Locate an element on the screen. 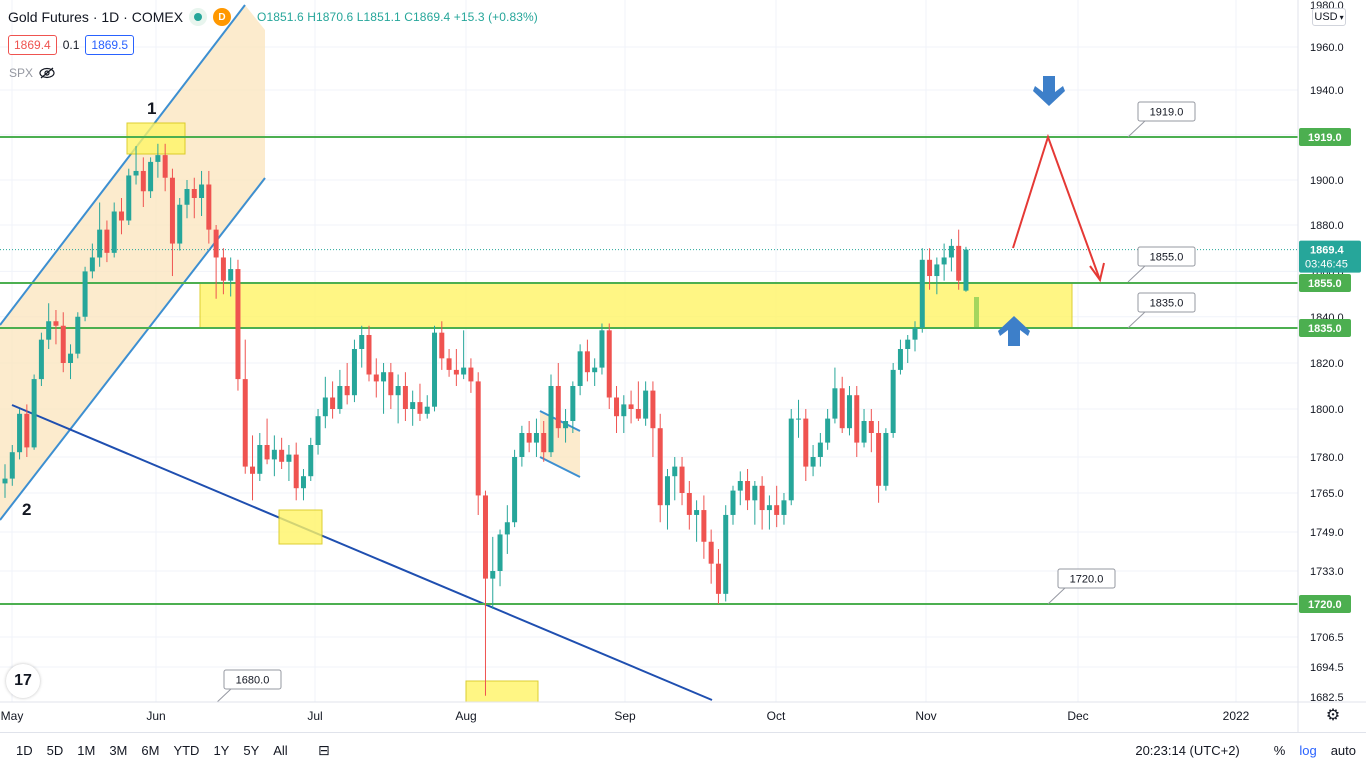 This screenshot has width=1366, height=768. timeframe-ytd-button: YTD is located at coordinates (186, 750).